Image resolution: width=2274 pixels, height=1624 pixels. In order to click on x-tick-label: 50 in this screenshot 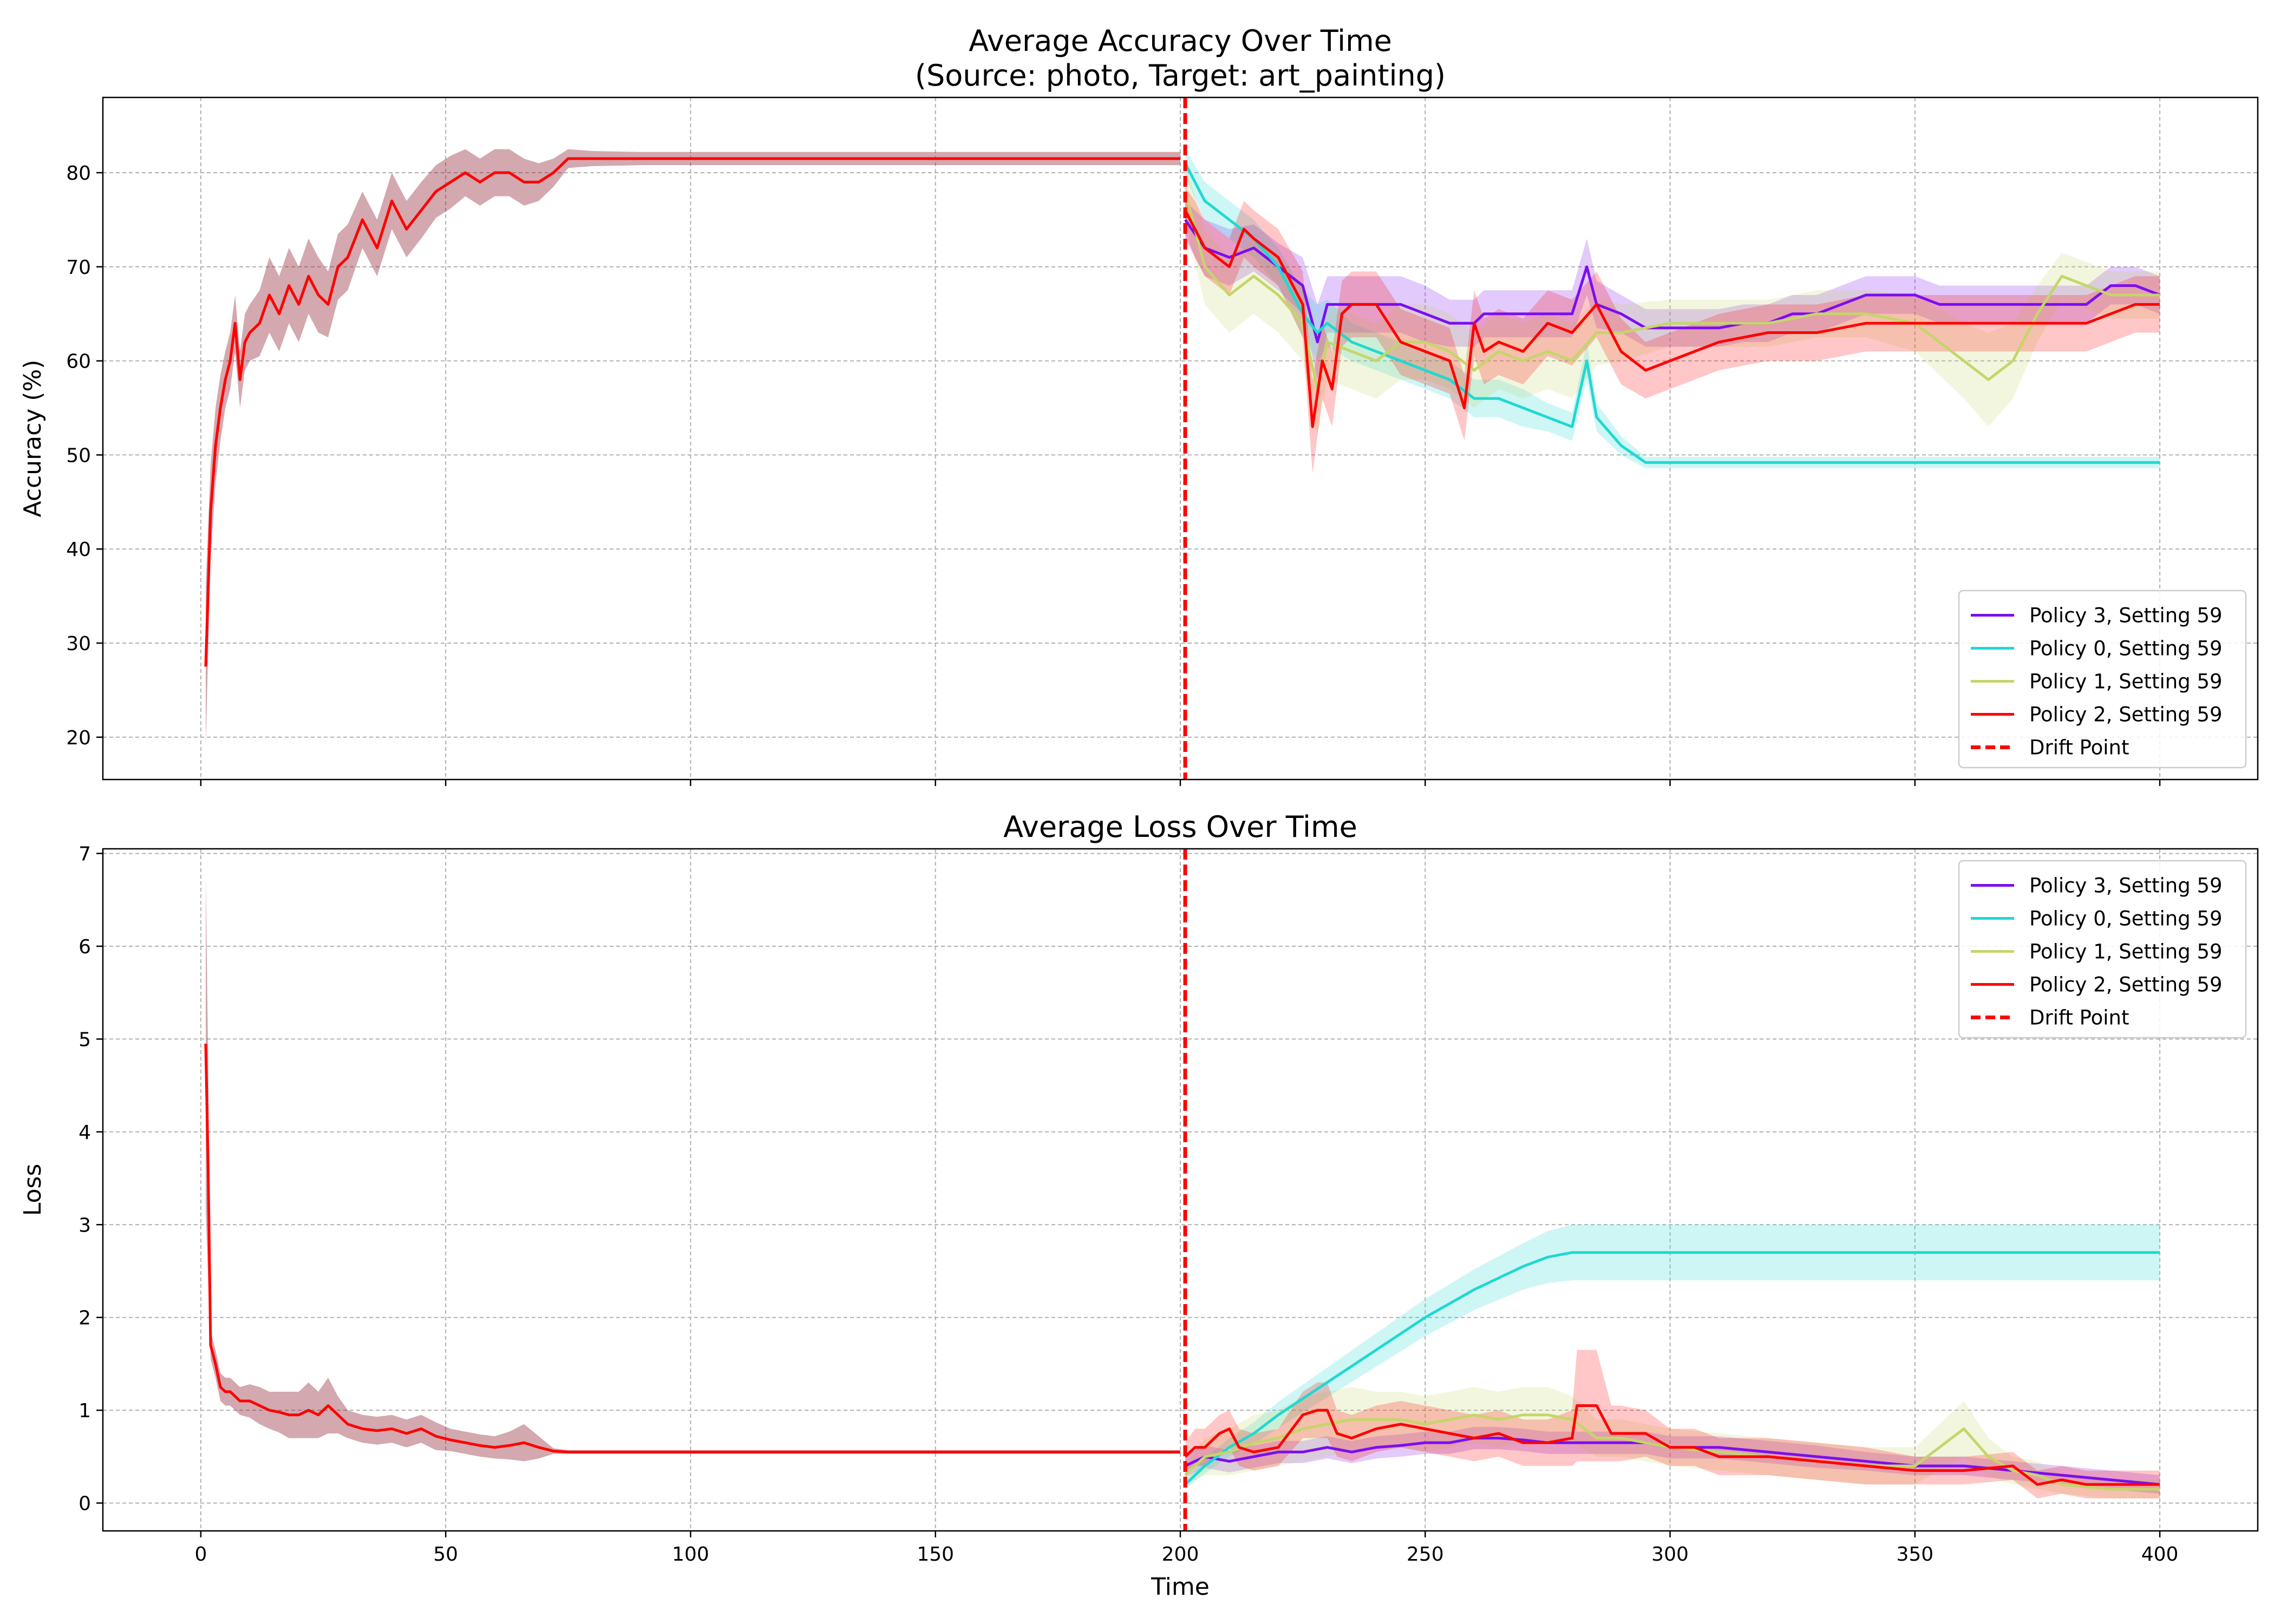, I will do `click(446, 1554)`.